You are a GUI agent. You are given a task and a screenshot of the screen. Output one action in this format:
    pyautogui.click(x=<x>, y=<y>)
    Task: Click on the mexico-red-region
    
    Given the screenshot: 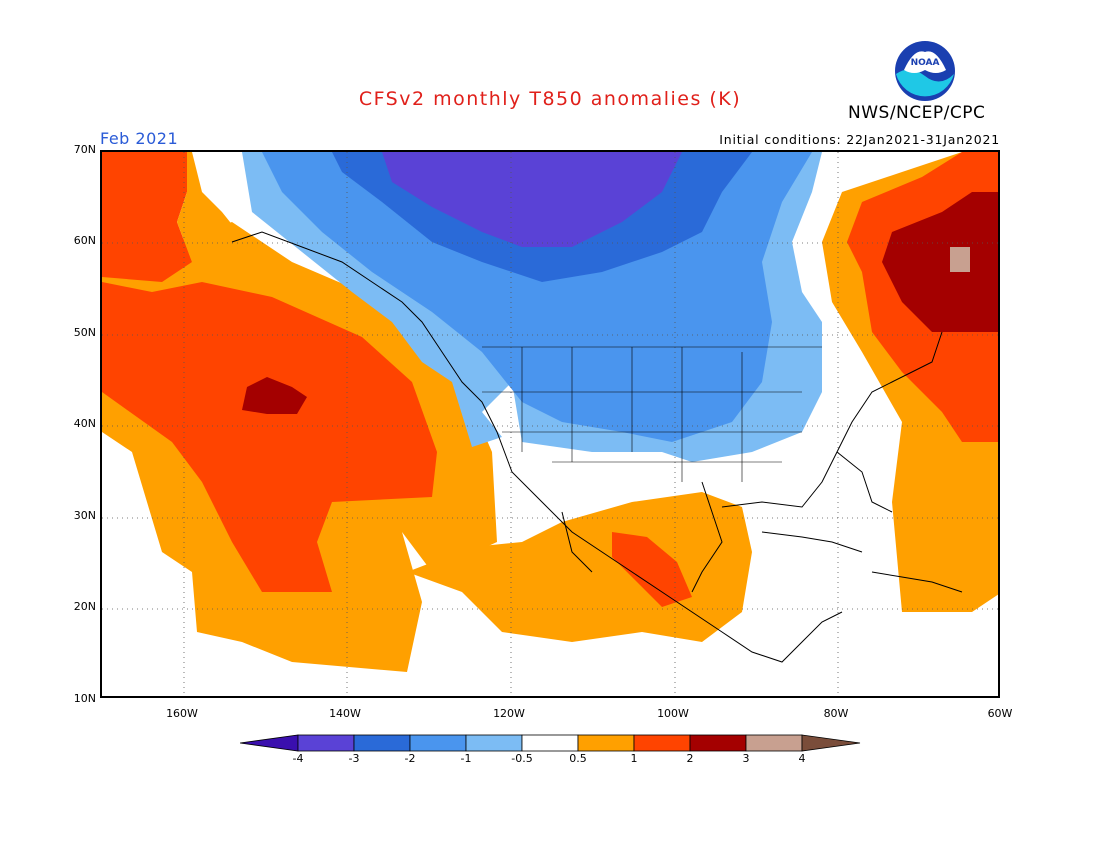 What is the action you would take?
    pyautogui.click(x=652, y=569)
    